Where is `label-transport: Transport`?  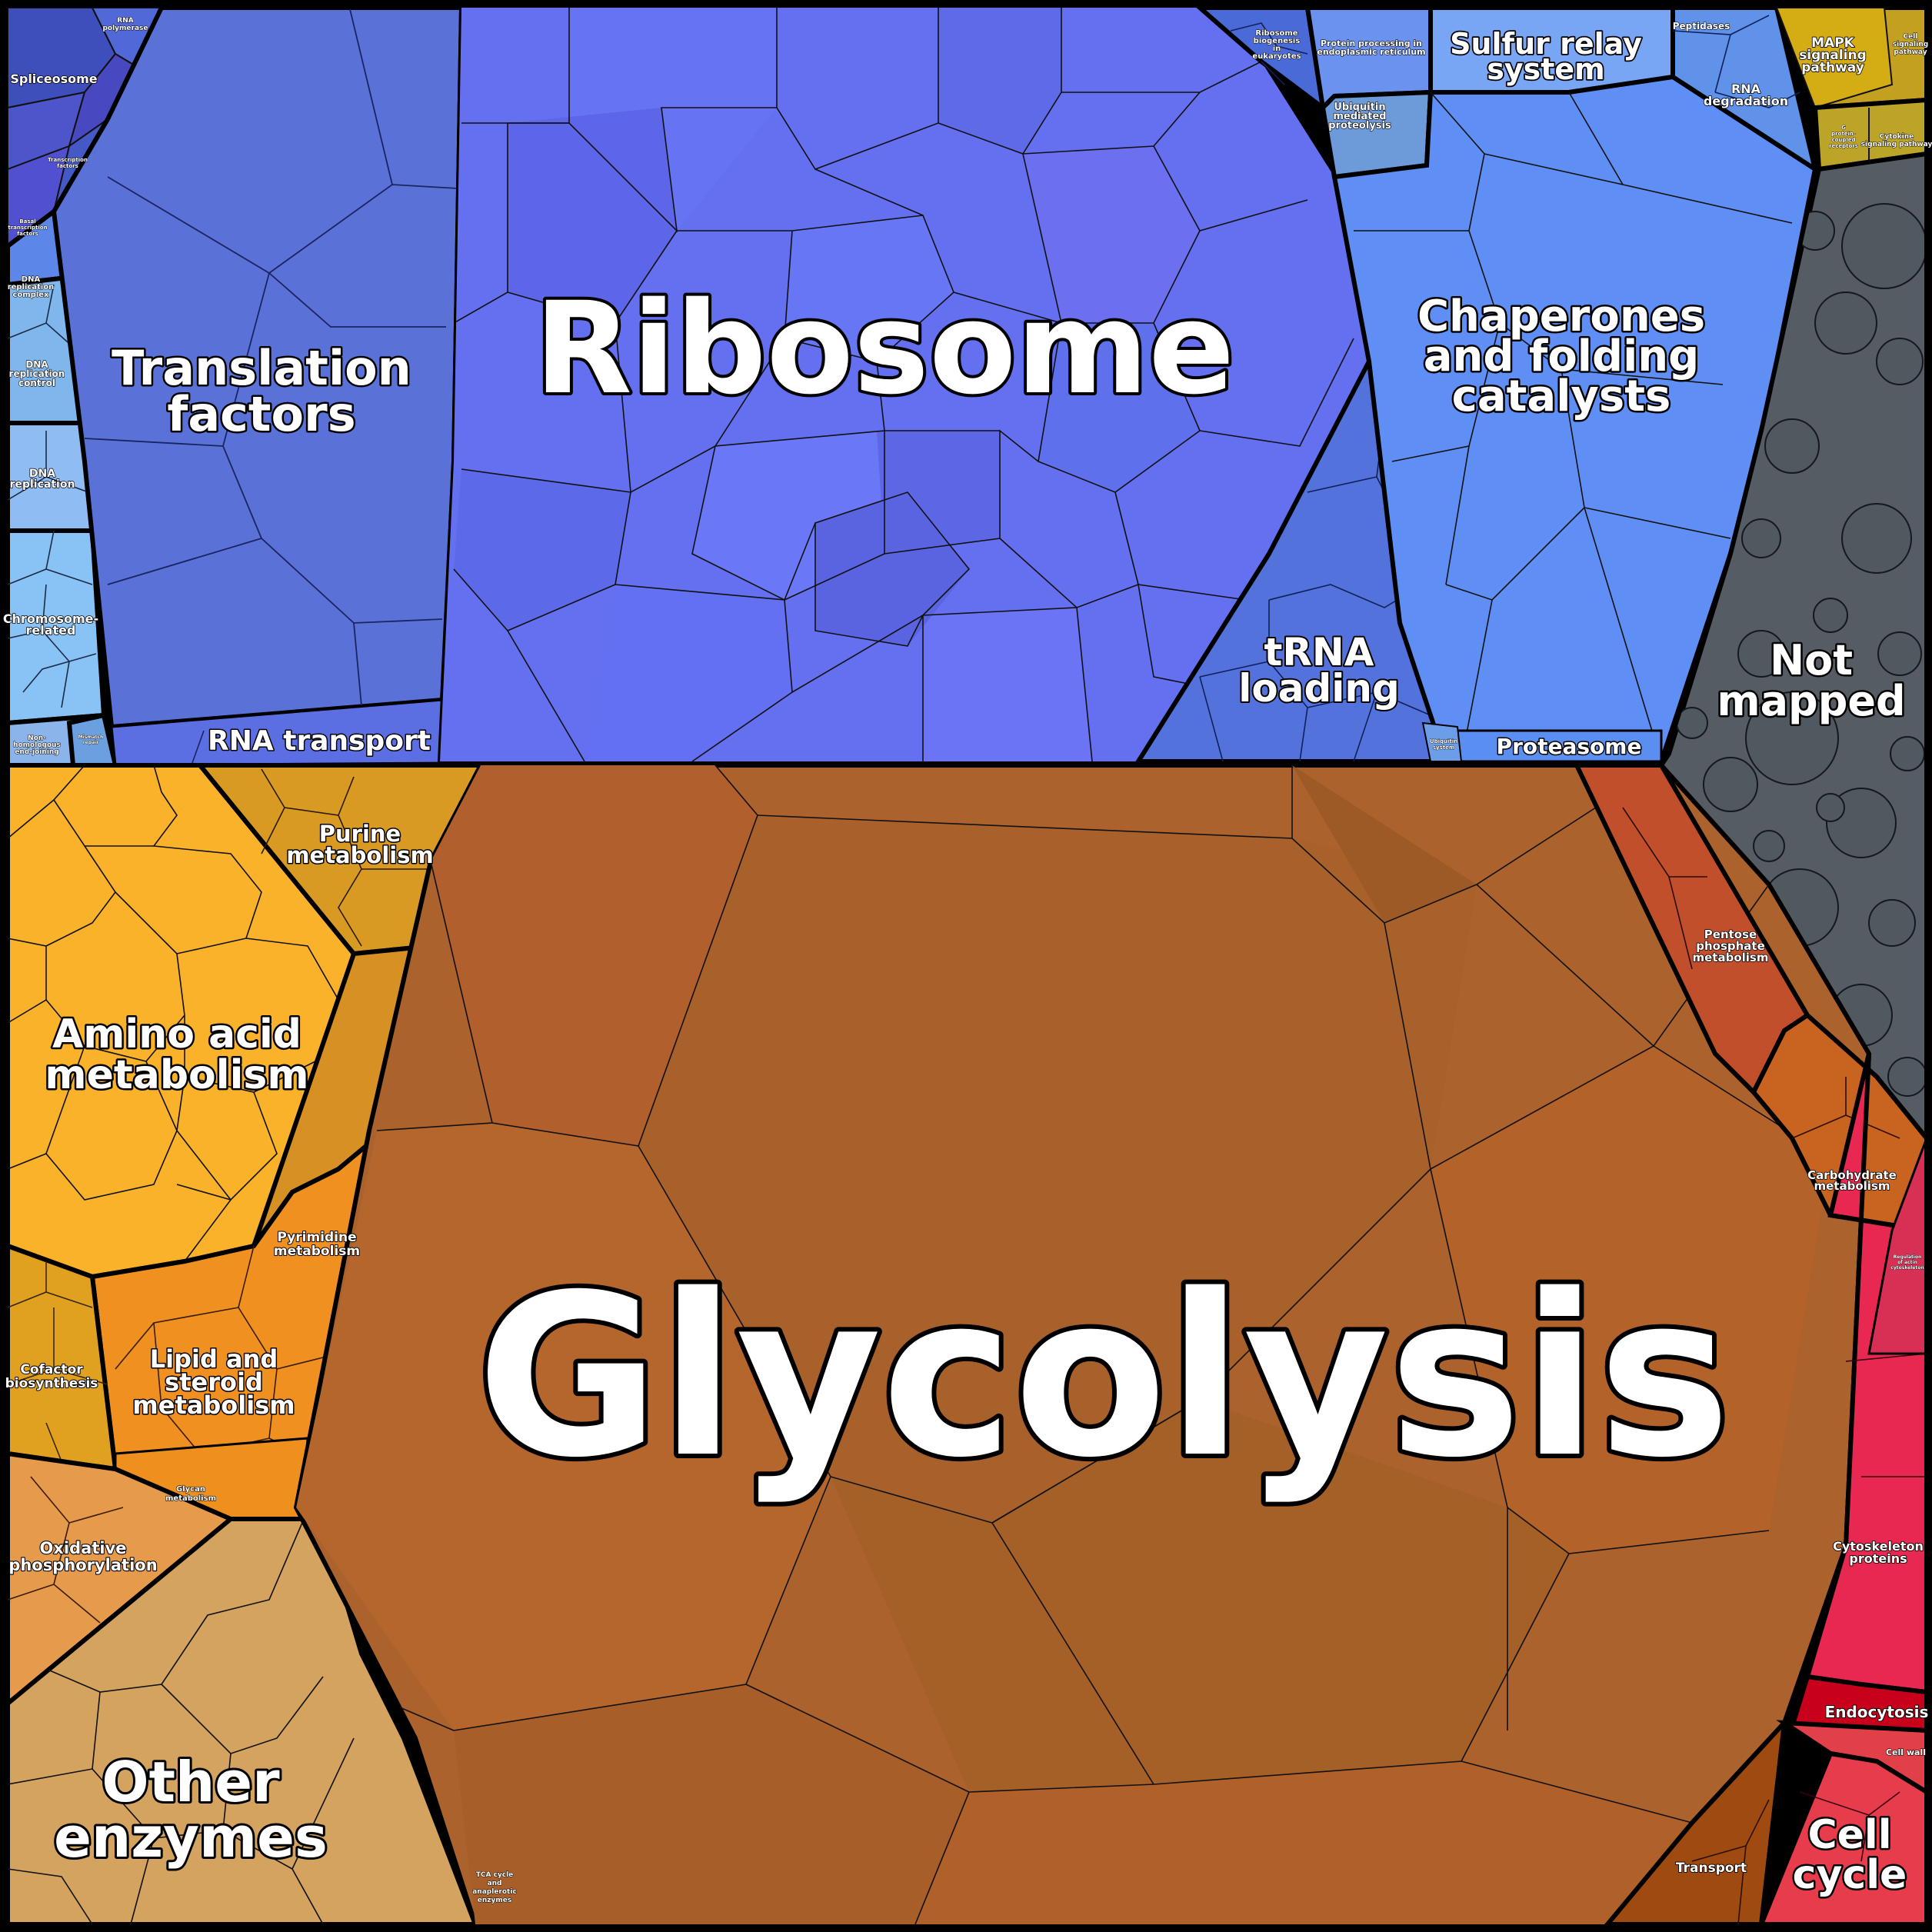 label-transport: Transport is located at coordinates (1711, 1868).